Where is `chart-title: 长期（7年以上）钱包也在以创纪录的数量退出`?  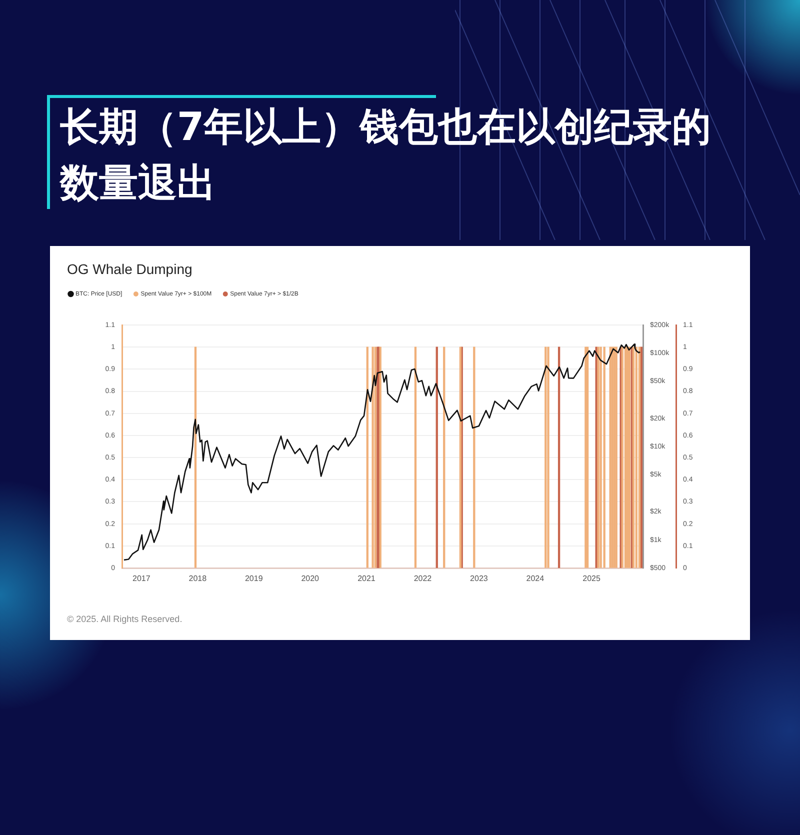 chart-title: 长期（7年以上）钱包也在以创纪录的数量退出 is located at coordinates (386, 156).